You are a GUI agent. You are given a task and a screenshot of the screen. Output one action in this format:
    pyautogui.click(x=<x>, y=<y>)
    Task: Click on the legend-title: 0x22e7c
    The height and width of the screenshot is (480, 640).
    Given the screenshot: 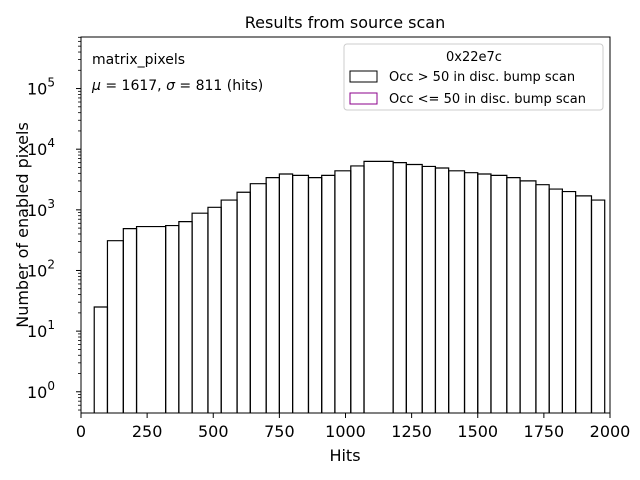 What is the action you would take?
    pyautogui.click(x=474, y=57)
    